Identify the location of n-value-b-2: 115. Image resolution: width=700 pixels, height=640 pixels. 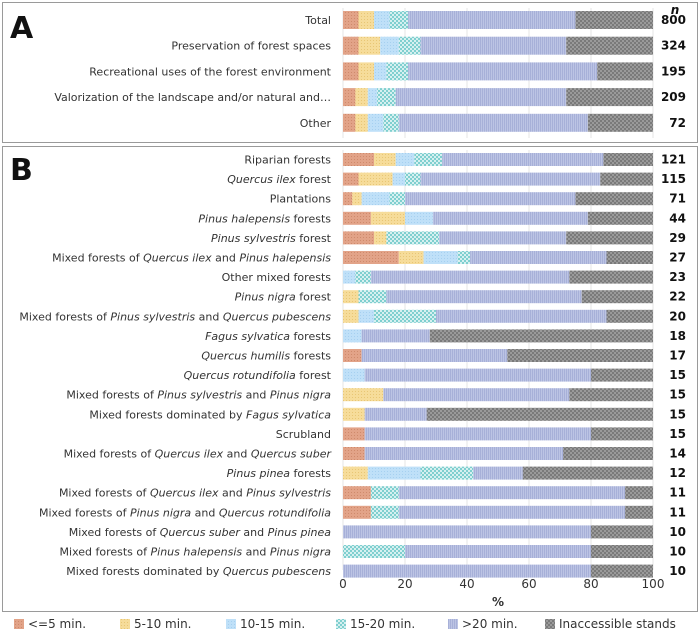
(673, 179).